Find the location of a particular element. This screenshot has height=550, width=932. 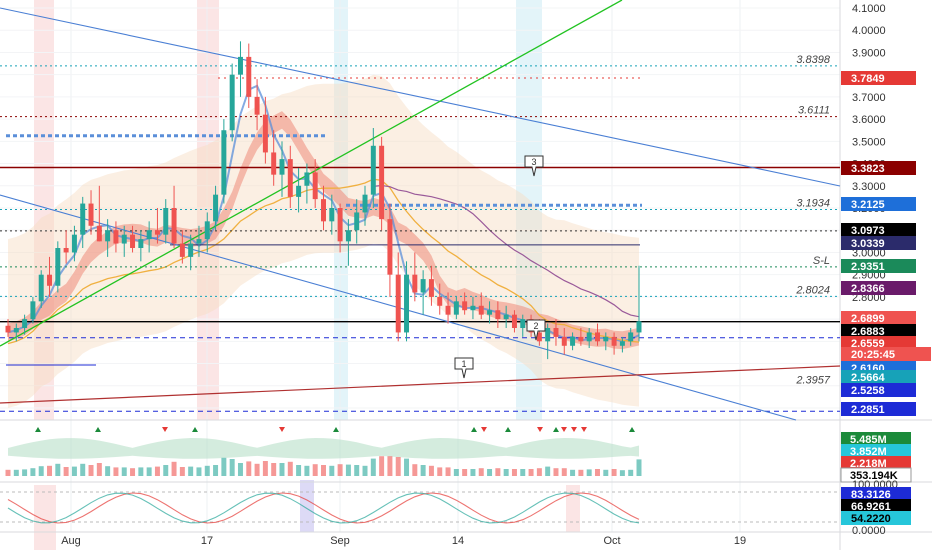

wave-marker: 3 is located at coordinates (534, 166).